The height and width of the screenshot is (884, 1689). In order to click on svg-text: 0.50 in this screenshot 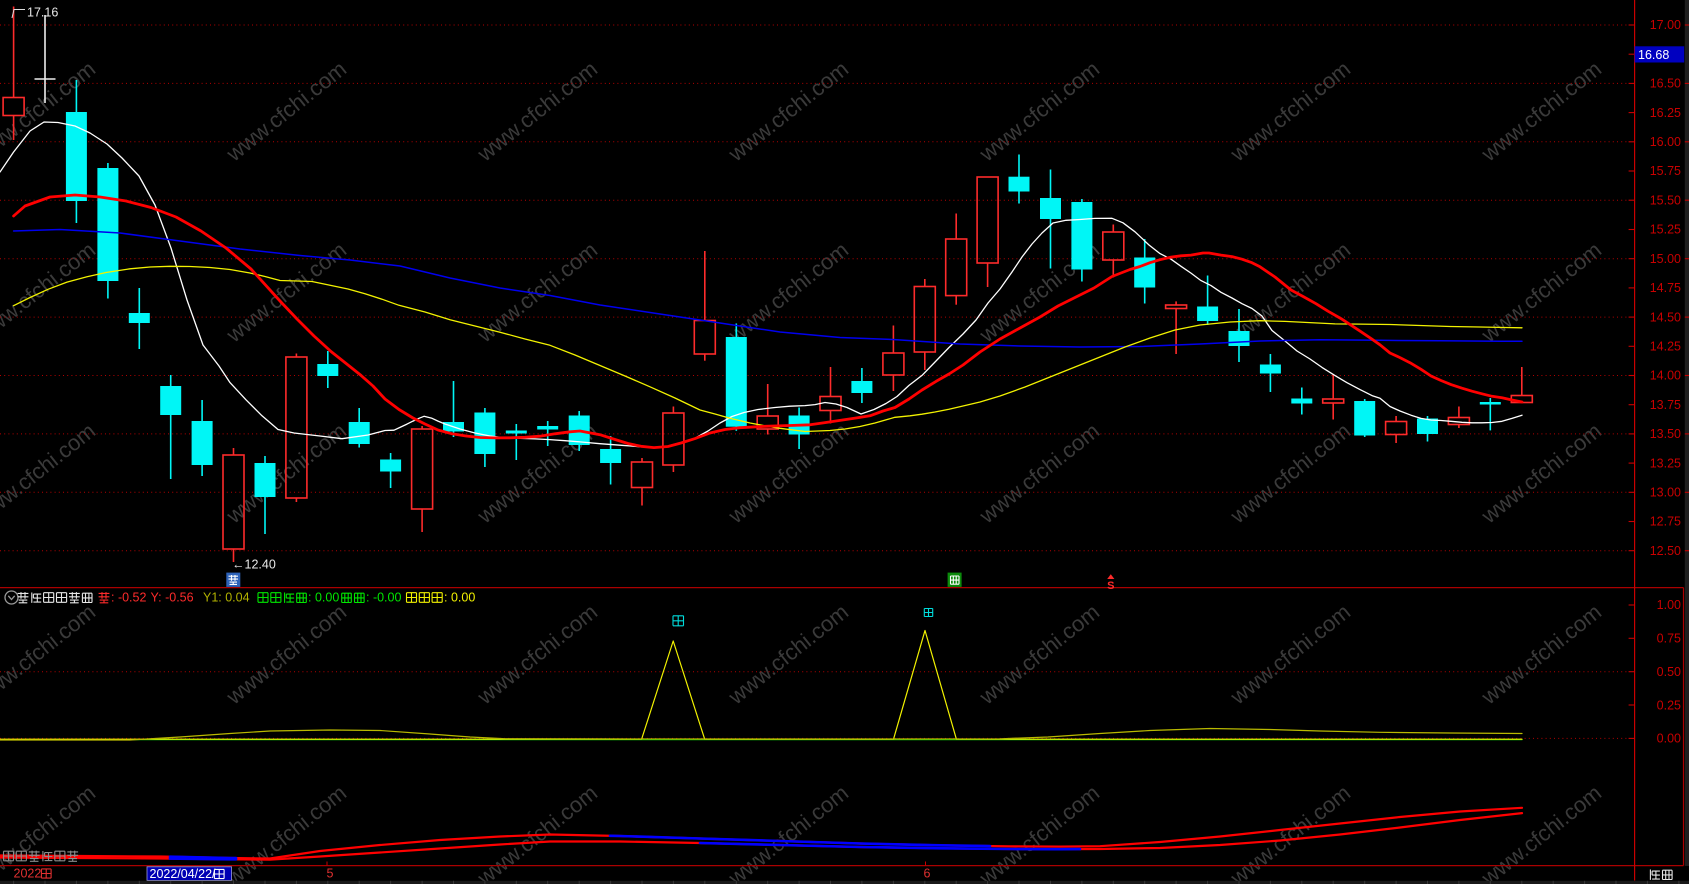, I will do `click(1669, 672)`.